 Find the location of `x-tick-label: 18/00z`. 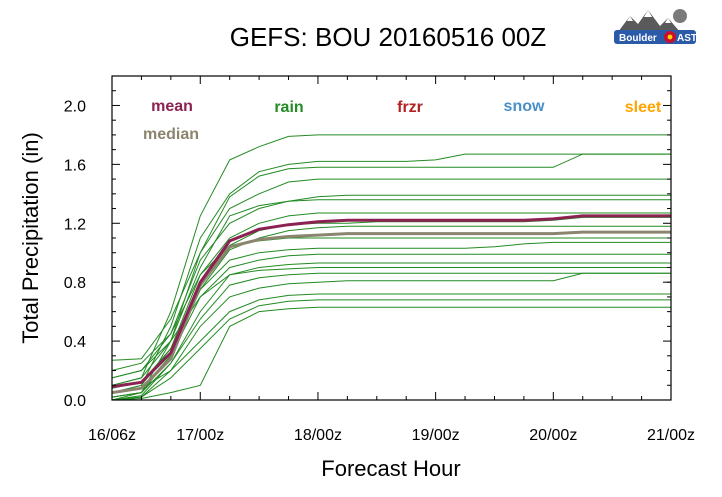

x-tick-label: 18/00z is located at coordinates (318, 435).